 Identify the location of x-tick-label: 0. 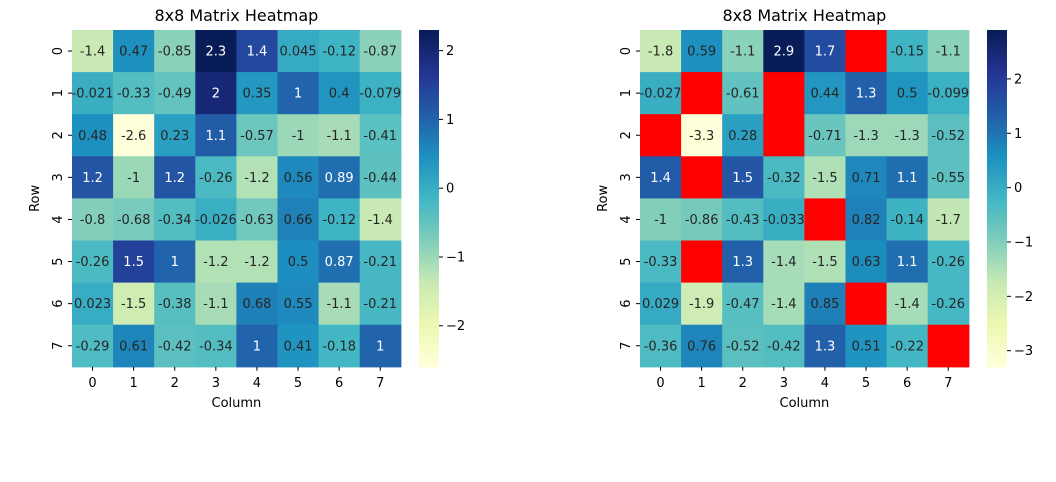
(660, 383).